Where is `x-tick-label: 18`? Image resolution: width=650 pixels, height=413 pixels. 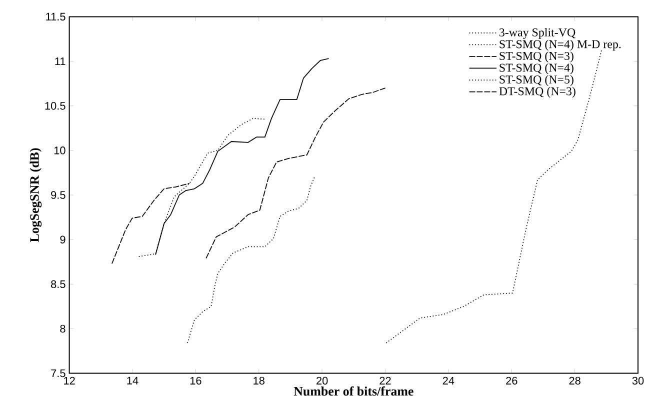 x-tick-label: 18 is located at coordinates (259, 380).